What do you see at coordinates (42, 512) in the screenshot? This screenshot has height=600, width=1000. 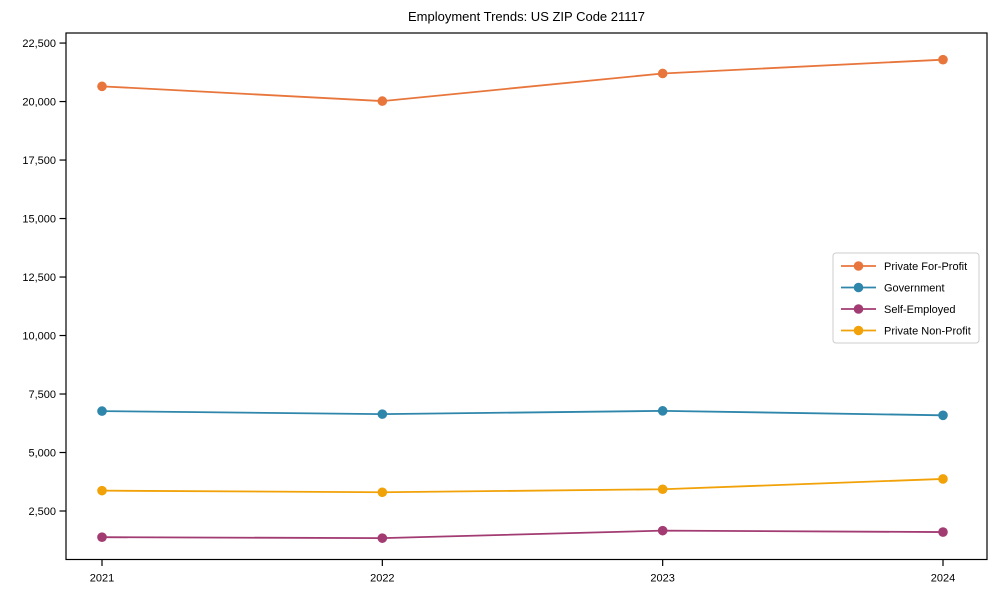 I see `y-axis-tick-label: 2,500` at bounding box center [42, 512].